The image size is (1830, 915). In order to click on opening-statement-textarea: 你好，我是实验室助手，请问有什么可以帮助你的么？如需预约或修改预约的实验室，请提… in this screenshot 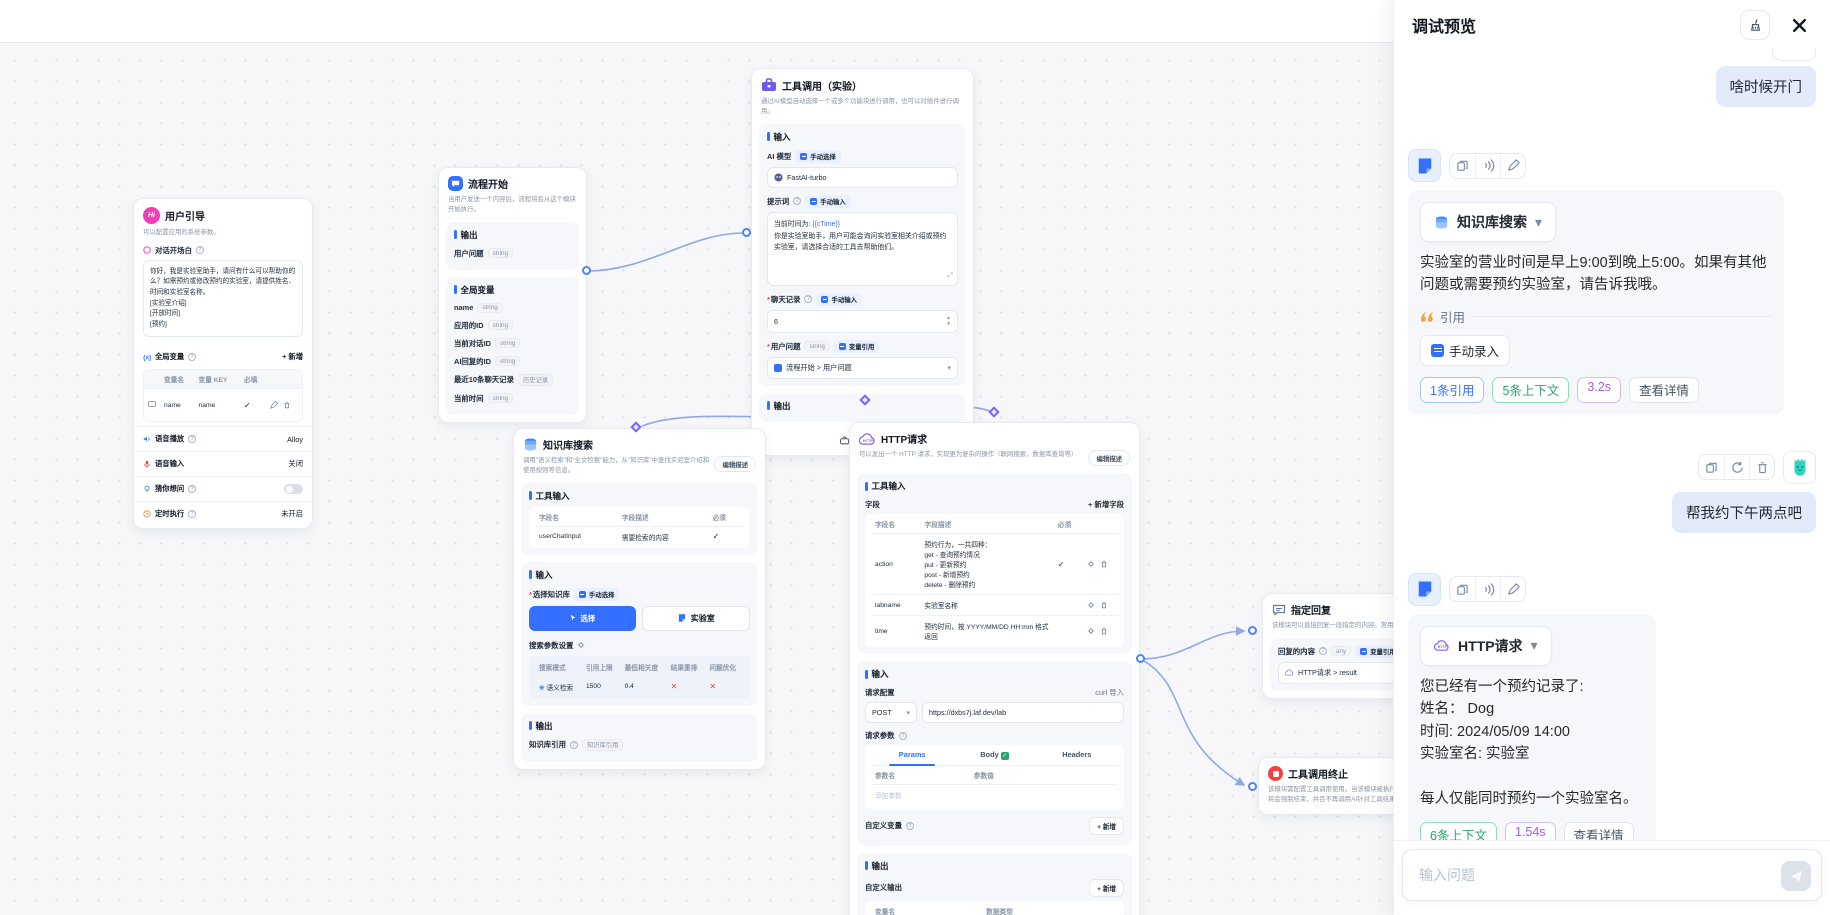, I will do `click(223, 298)`.